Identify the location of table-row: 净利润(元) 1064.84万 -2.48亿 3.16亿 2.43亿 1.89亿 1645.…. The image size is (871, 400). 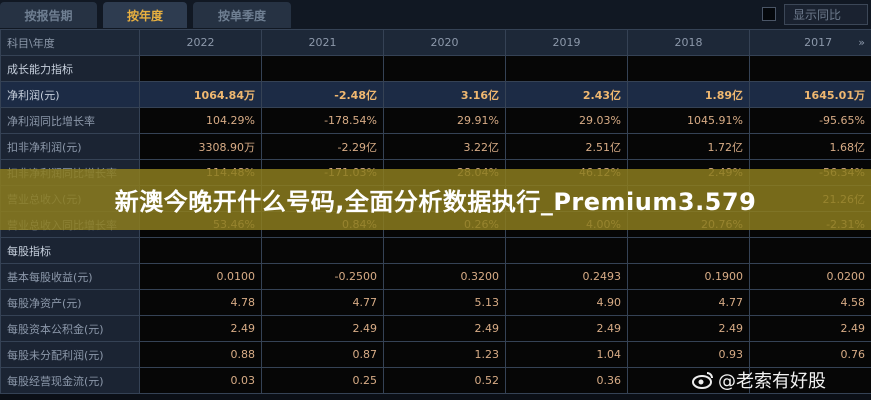
(435, 94).